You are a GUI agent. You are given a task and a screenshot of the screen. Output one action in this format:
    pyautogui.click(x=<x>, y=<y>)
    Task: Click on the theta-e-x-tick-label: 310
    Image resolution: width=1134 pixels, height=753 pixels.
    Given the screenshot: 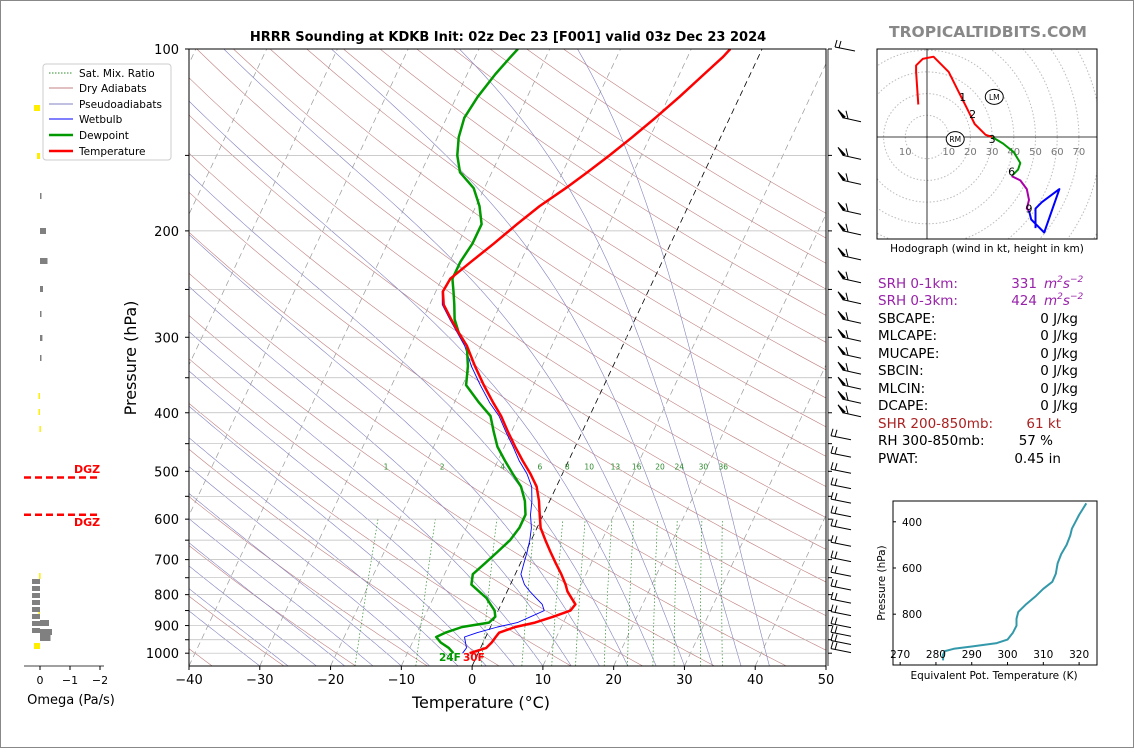 What is the action you would take?
    pyautogui.click(x=1043, y=655)
    